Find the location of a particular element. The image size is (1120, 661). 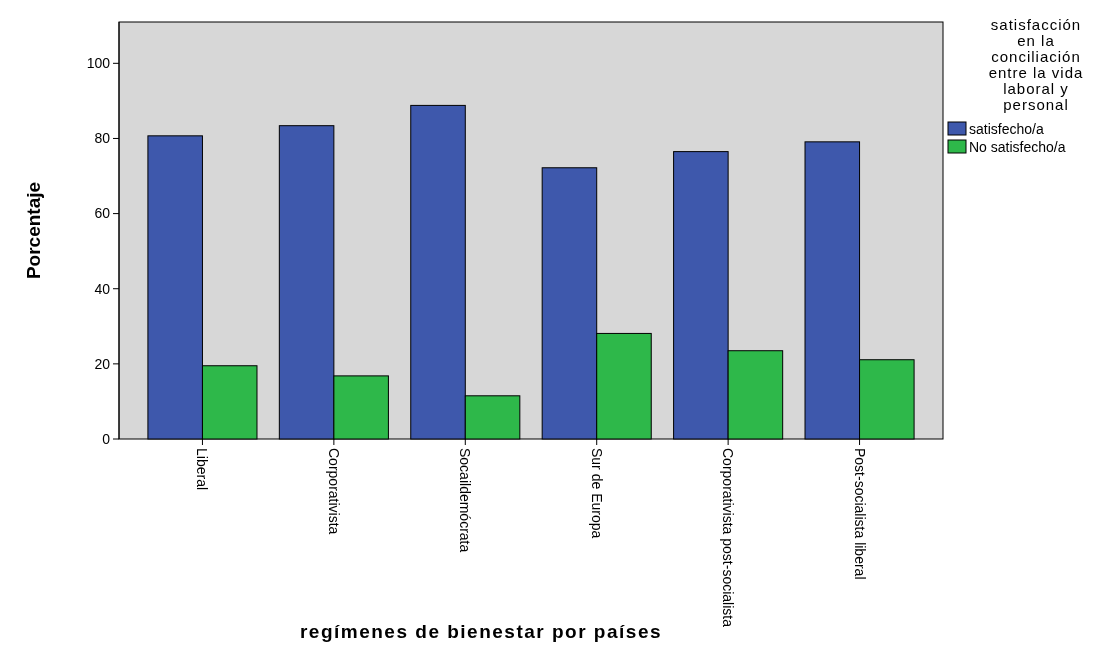

x-tick-label: Liberal is located at coordinates (202, 469).